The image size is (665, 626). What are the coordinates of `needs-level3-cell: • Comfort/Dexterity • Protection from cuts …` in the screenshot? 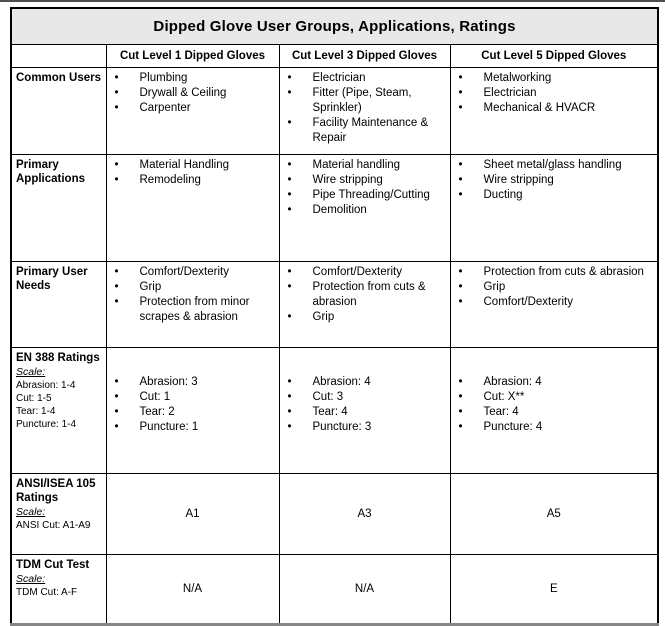 It's located at (364, 304).